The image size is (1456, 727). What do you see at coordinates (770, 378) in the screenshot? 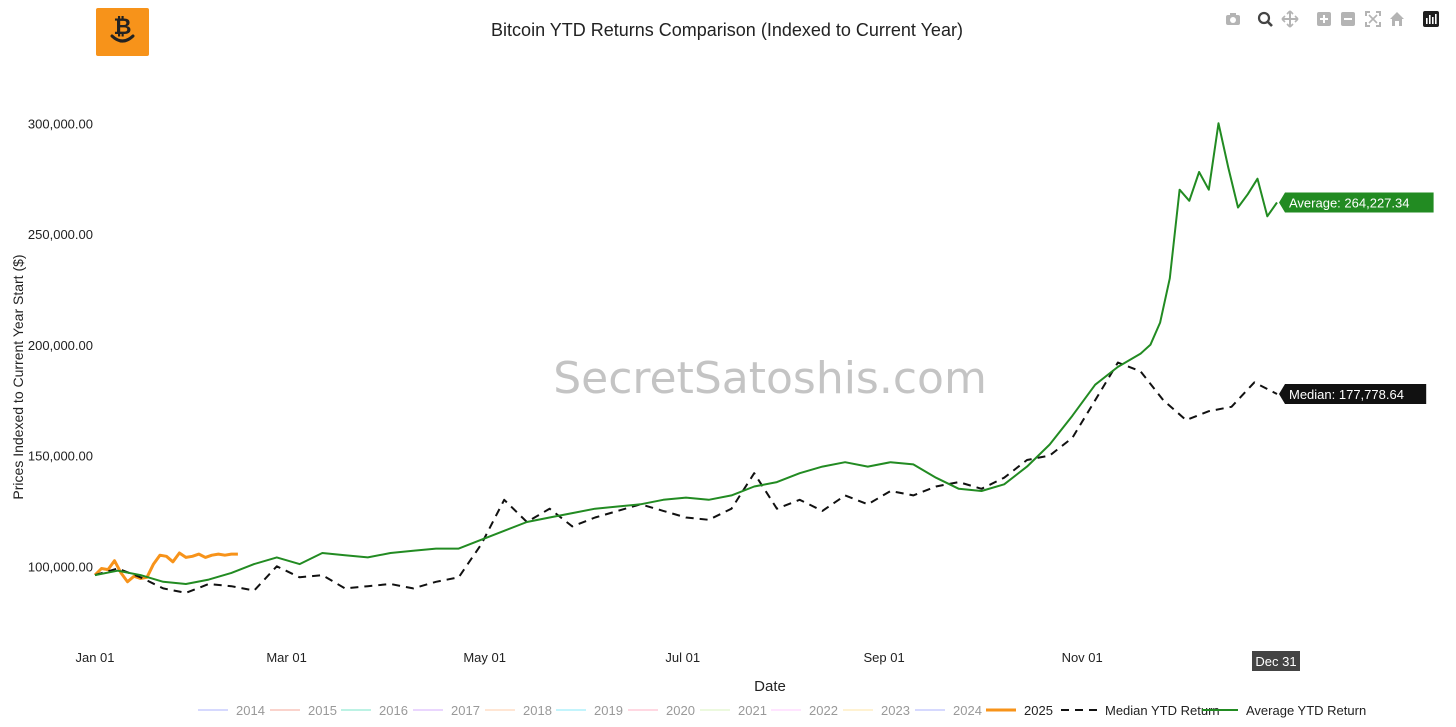
I see `watermark: SecretSatoshis.com` at bounding box center [770, 378].